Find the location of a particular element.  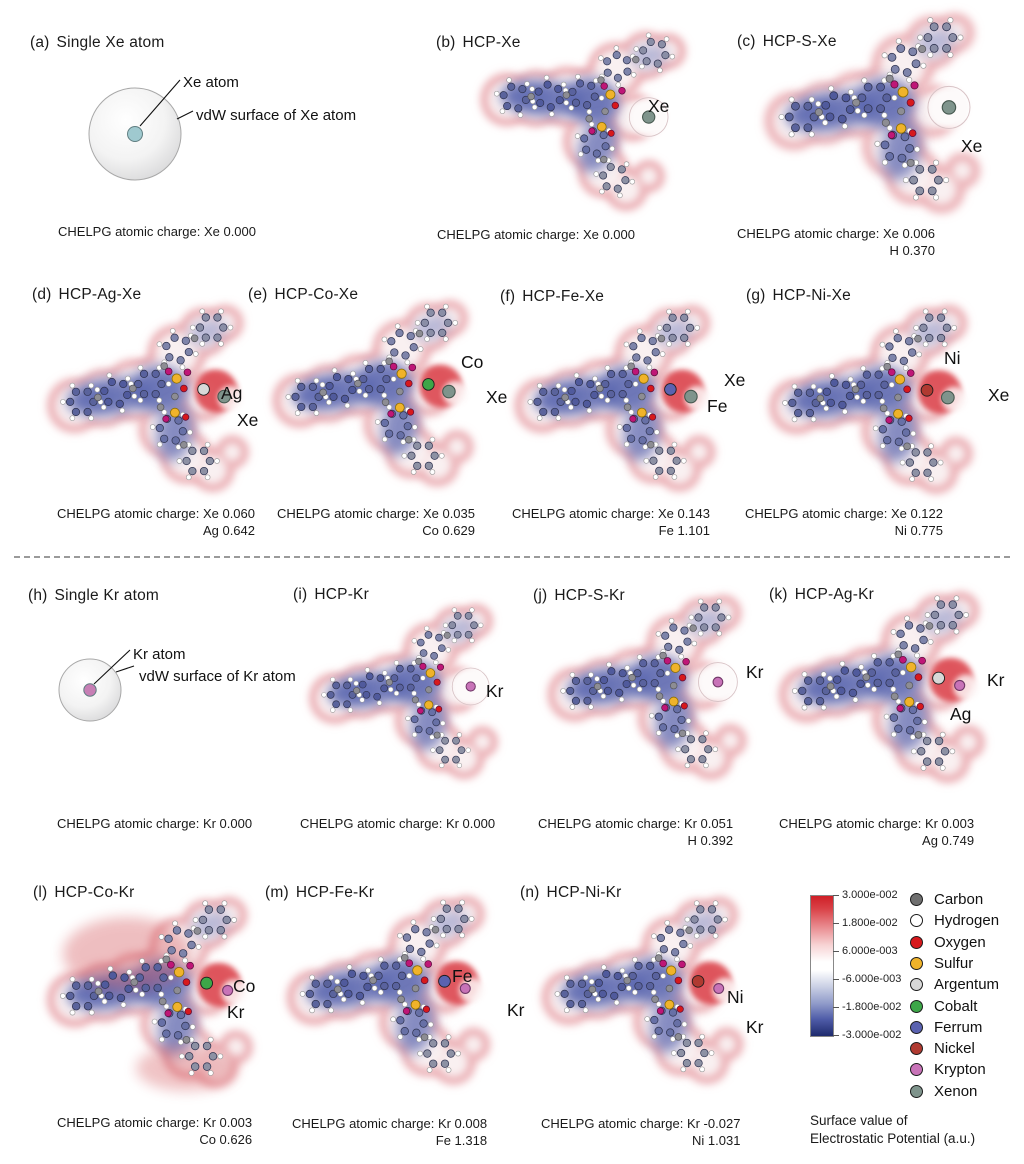

vdw-annotation: vdW surface of Xe atom is located at coordinates (276, 115).